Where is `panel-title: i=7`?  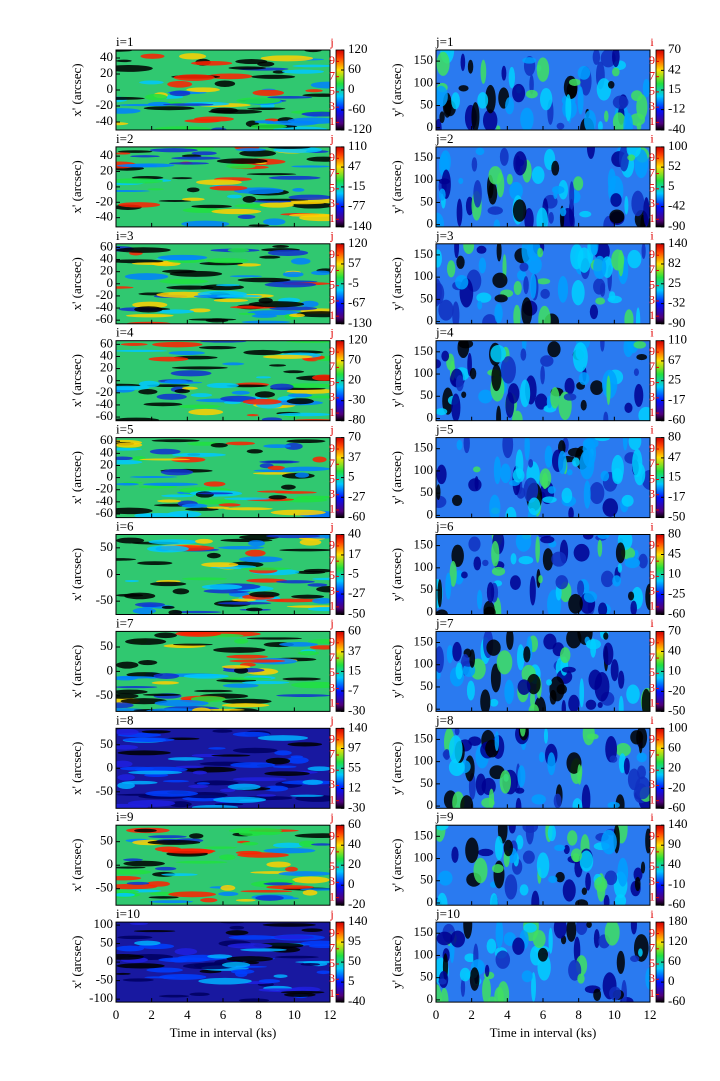
panel-title: i=7 is located at coordinates (125, 622).